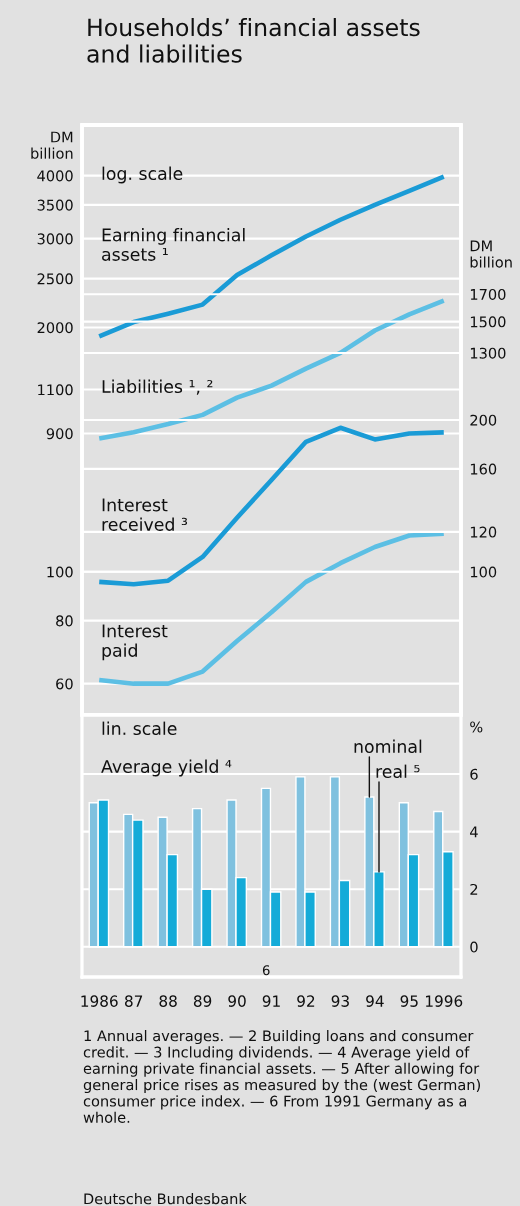  Describe the element at coordinates (306, 1001) in the screenshot. I see `x-tick-label: 92` at that location.